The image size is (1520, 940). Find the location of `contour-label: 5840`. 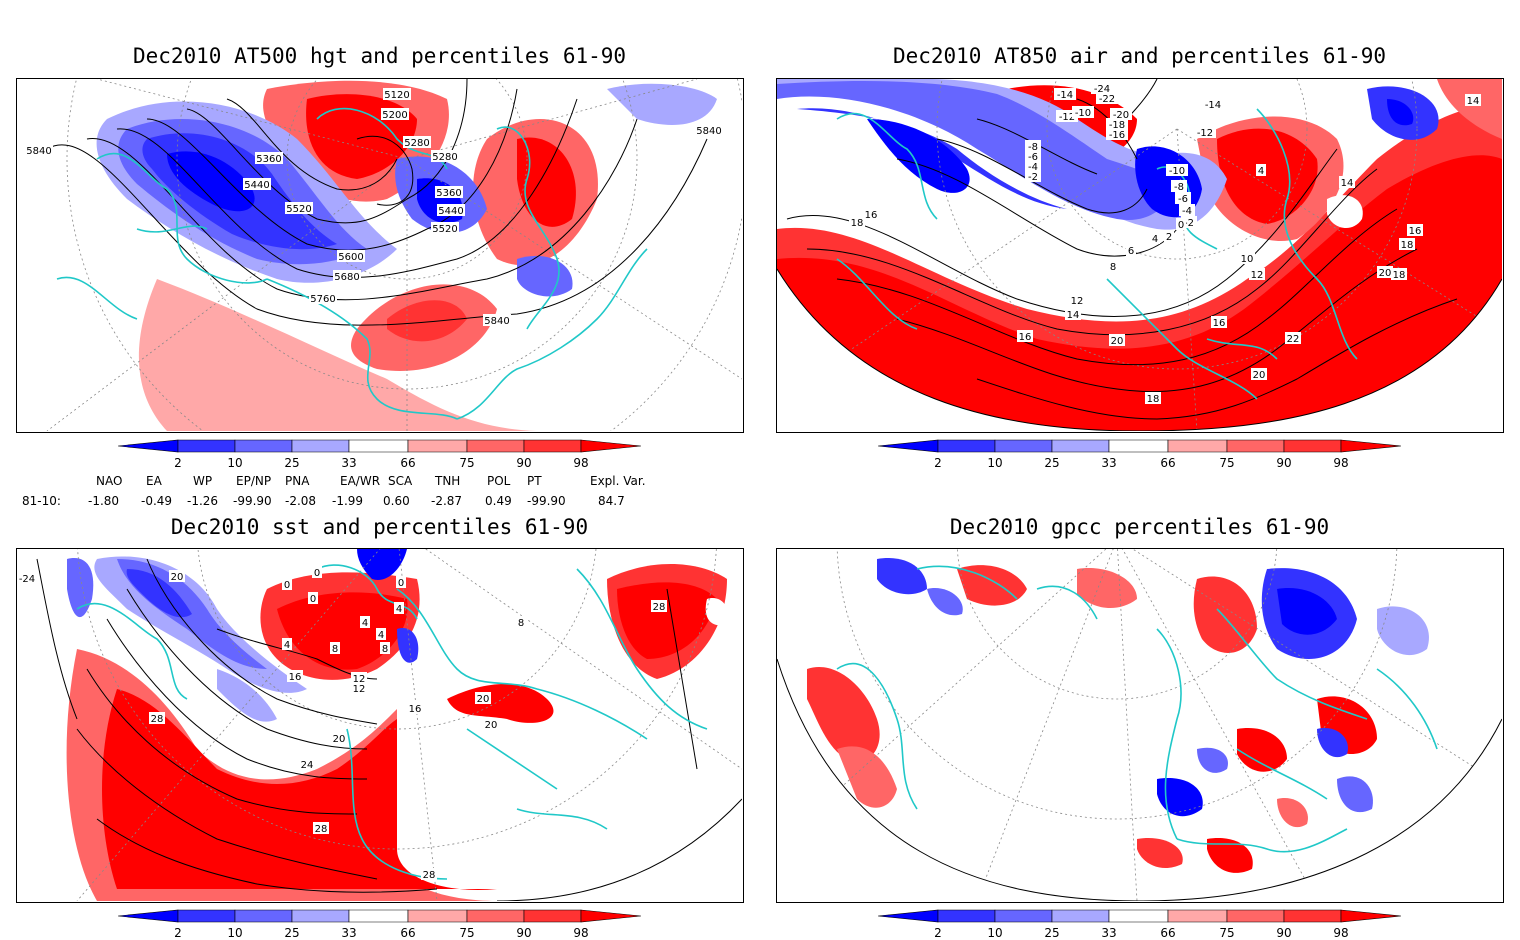

contour-label: 5840 is located at coordinates (709, 130).